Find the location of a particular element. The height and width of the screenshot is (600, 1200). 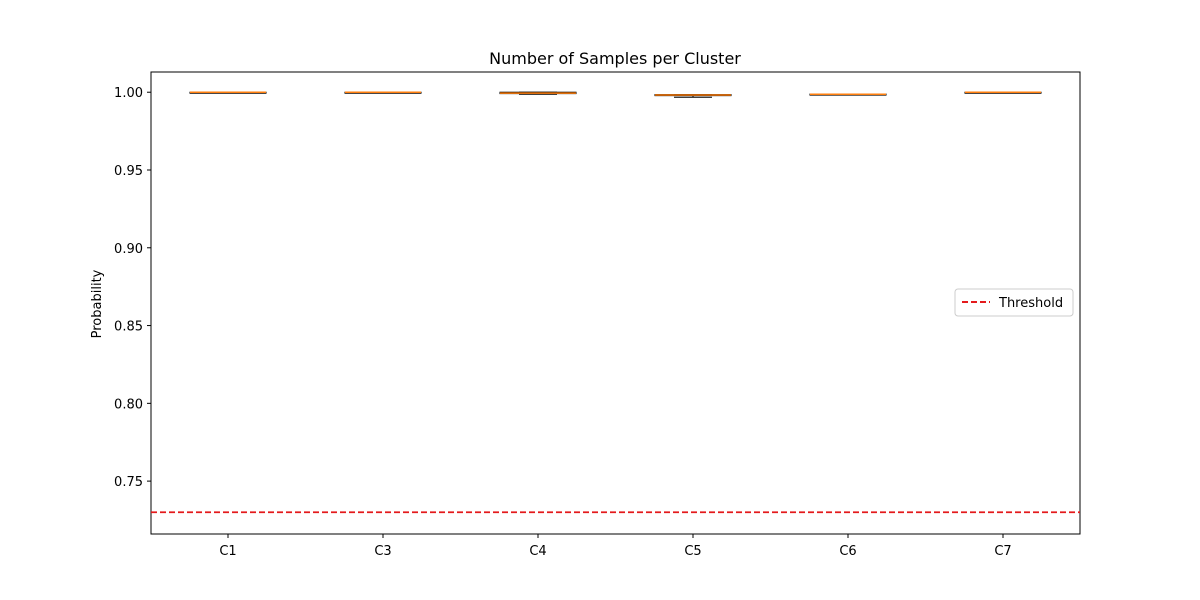

x-tick-label: C3 is located at coordinates (382, 551).